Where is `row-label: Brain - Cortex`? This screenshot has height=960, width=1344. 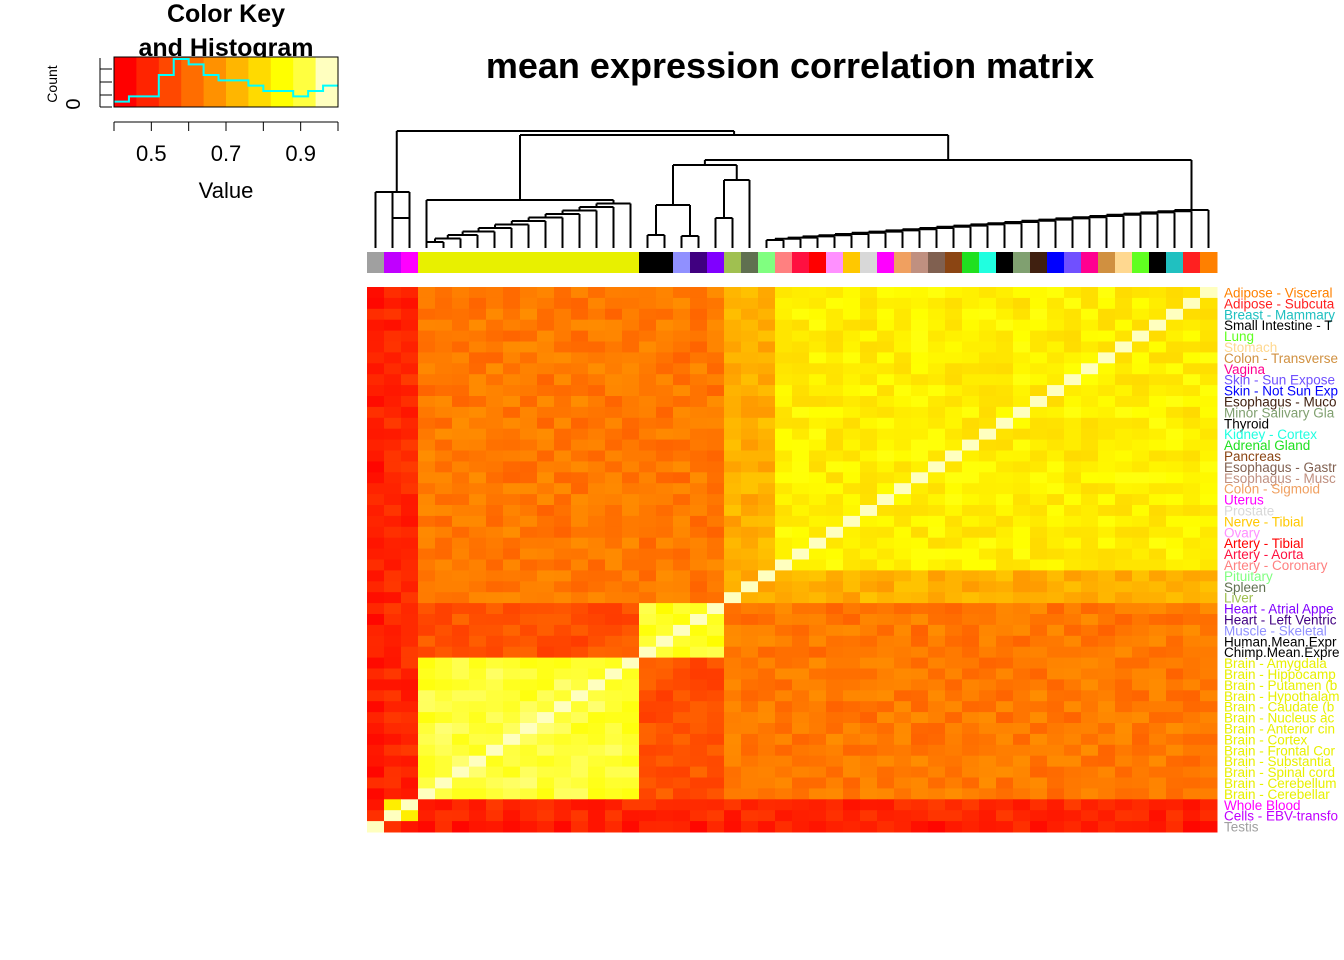
row-label: Brain - Cortex is located at coordinates (1266, 739).